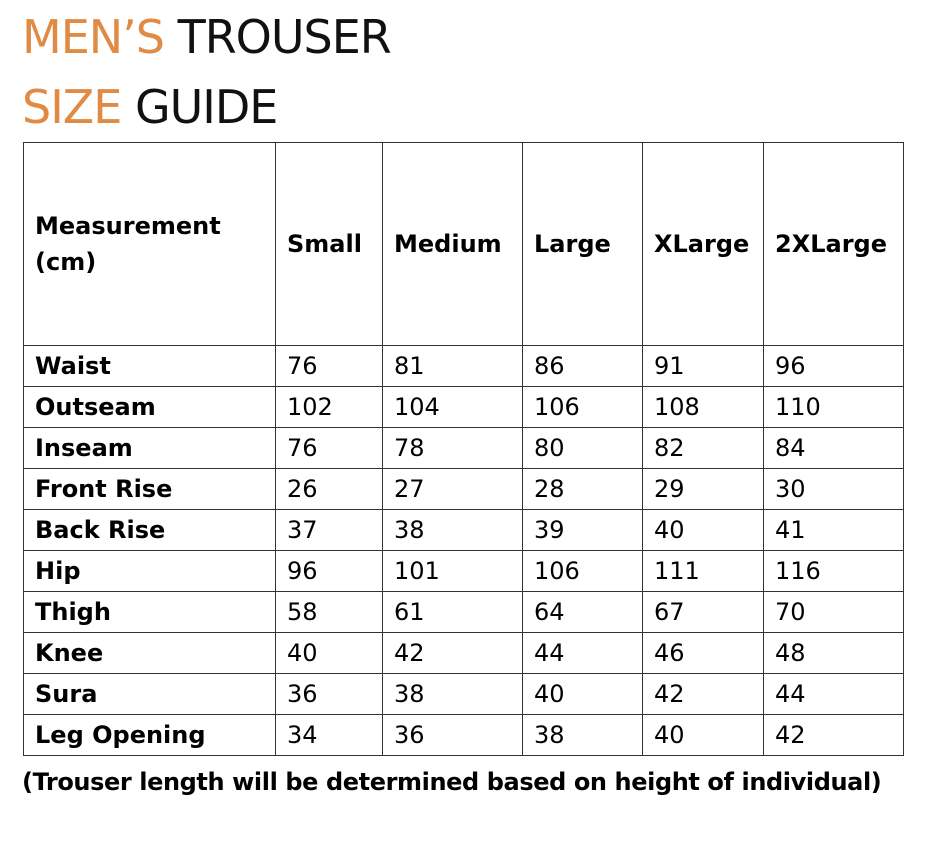  I want to click on table-cell: 41, so click(833, 530).